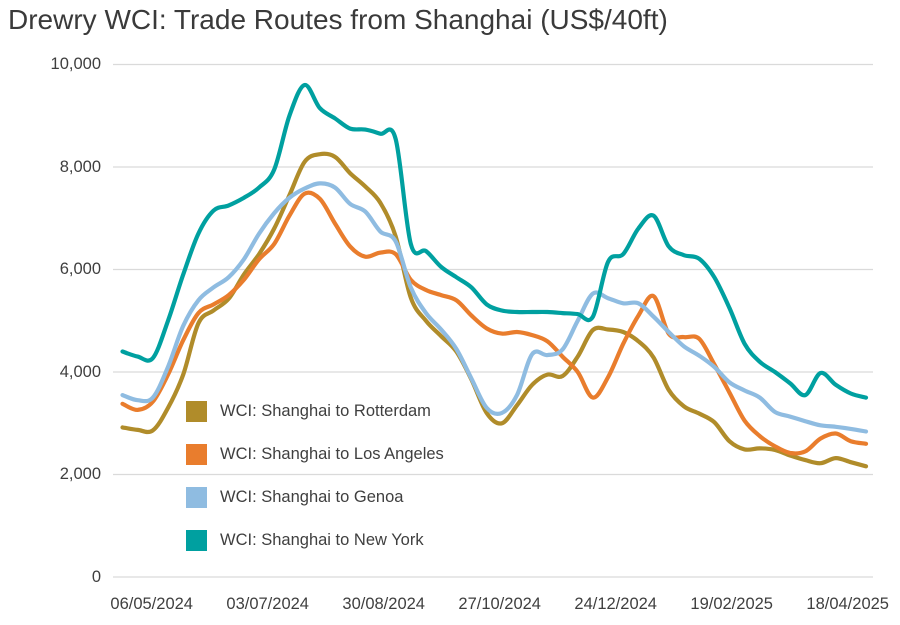 This screenshot has height=625, width=900. What do you see at coordinates (75, 64) in the screenshot?
I see `y-tick-label-10-000: 10,000` at bounding box center [75, 64].